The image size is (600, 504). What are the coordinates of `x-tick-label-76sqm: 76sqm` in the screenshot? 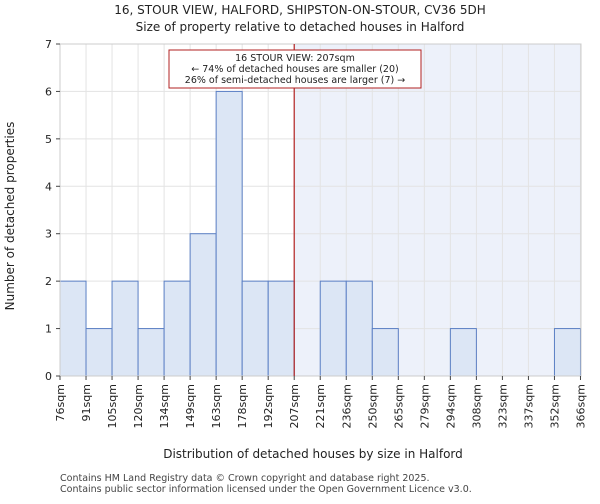 It's located at (60, 402).